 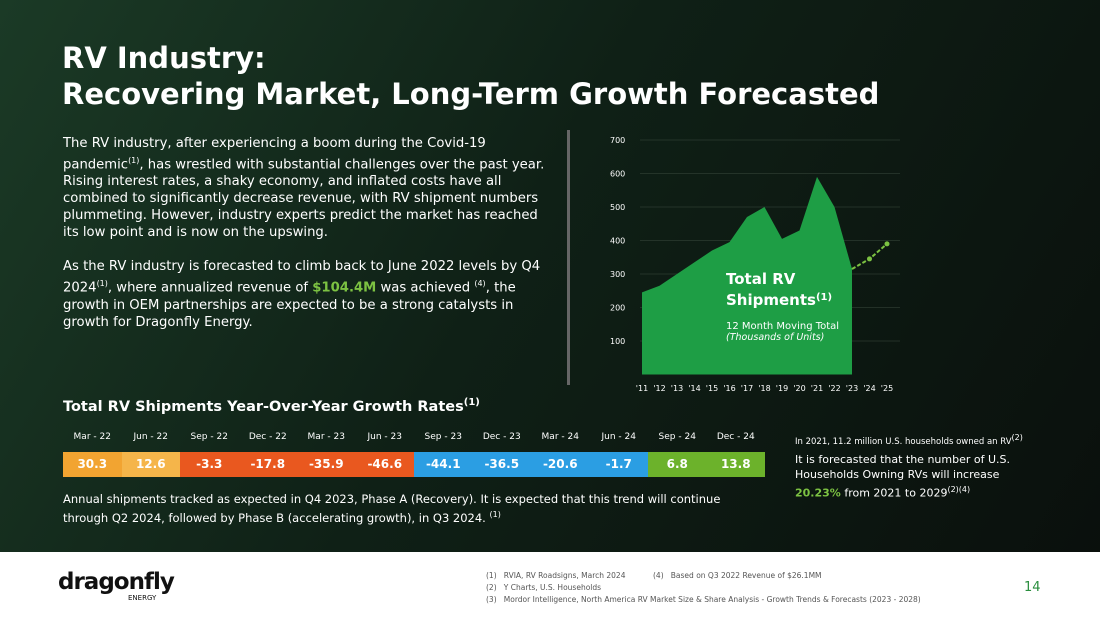 What do you see at coordinates (617, 241) in the screenshot?
I see `y-tick-label: 400` at bounding box center [617, 241].